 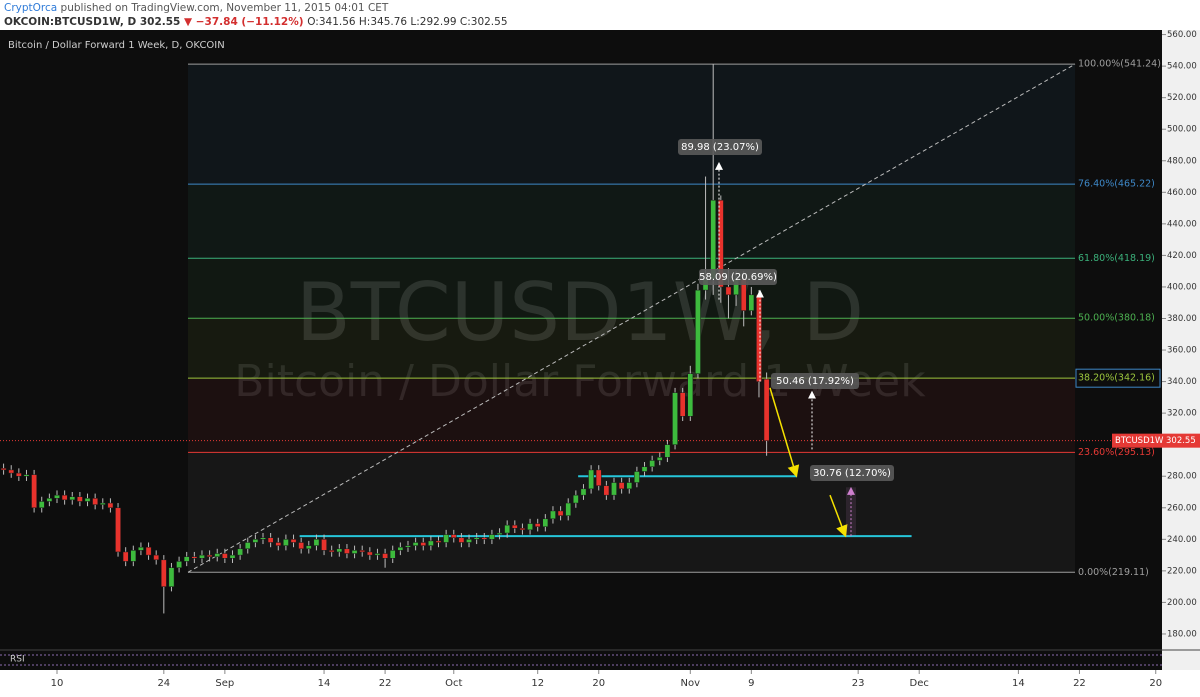 I want to click on x-tick-label: 24, so click(x=163, y=683).